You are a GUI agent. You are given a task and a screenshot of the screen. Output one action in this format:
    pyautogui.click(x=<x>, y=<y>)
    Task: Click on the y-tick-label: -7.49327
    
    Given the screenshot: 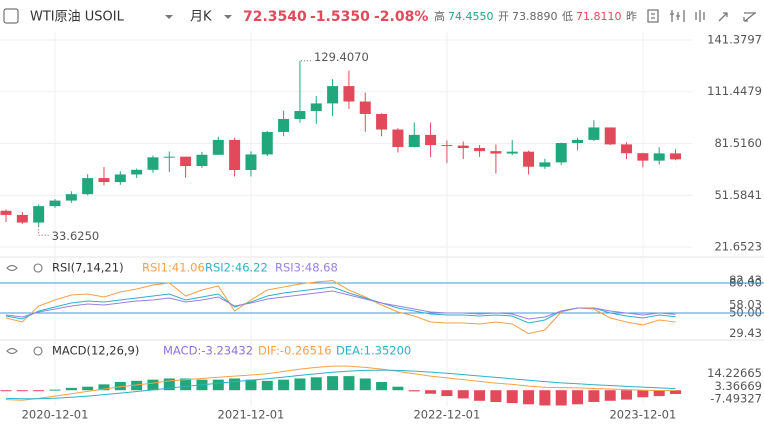 What is the action you would take?
    pyautogui.click(x=736, y=399)
    